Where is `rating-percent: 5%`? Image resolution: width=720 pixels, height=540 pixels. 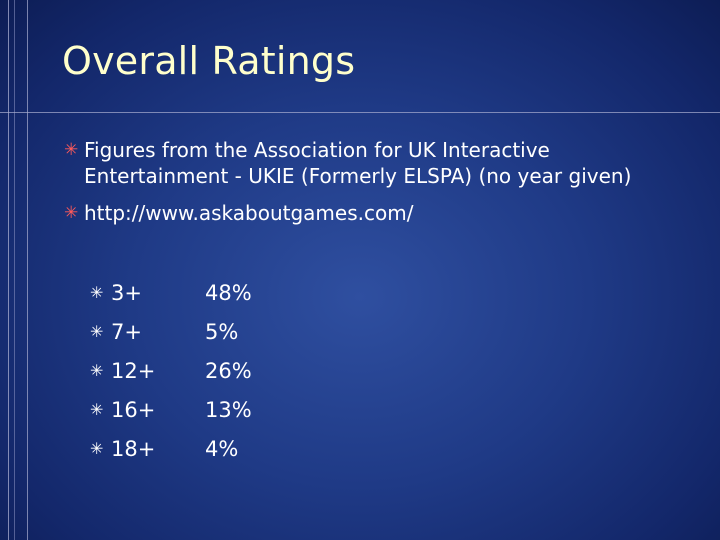
rating-percent: 5% is located at coordinates (222, 332).